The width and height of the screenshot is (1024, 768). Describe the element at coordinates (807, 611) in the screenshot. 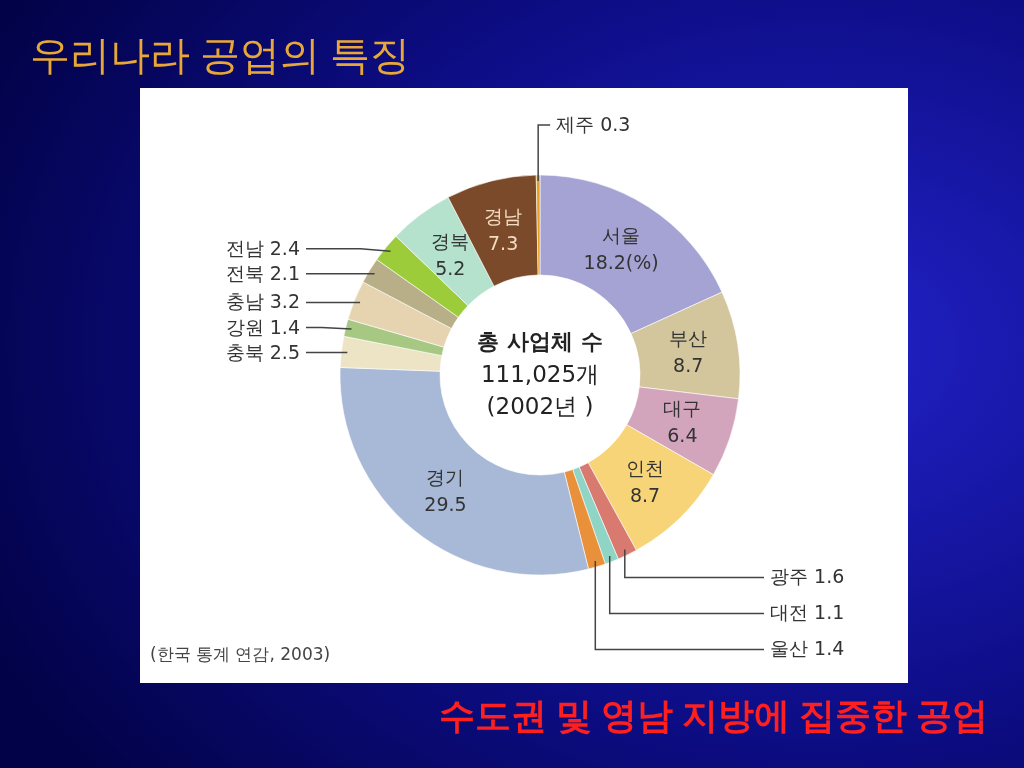

I see `slice-label: 대전 1.1` at that location.